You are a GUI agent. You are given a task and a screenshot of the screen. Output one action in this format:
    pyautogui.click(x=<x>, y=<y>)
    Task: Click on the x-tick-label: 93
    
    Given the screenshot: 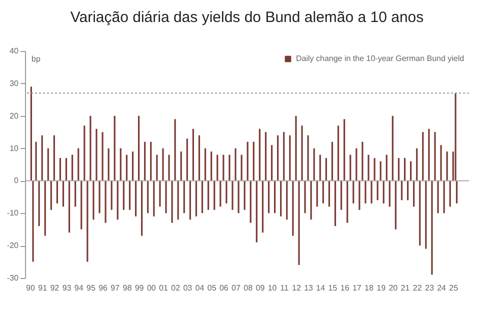 What is the action you would take?
    pyautogui.click(x=67, y=288)
    